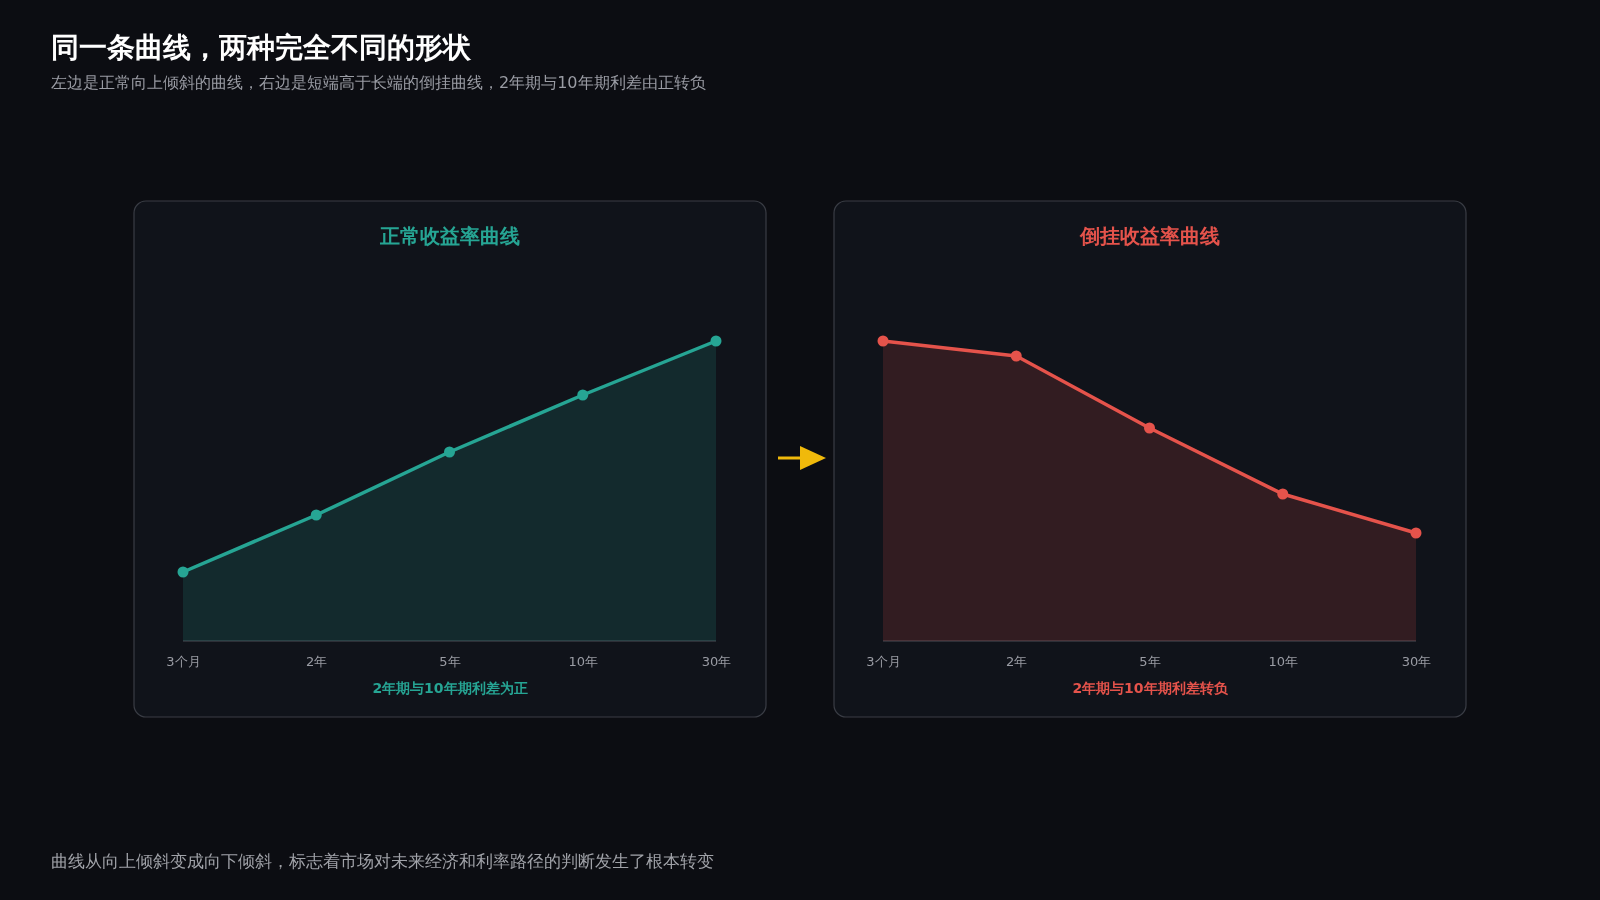 Image resolution: width=1600 pixels, height=900 pixels. Describe the element at coordinates (1150, 688) in the screenshot. I see `x-axis-title: 2年期与10年期利差转负` at that location.